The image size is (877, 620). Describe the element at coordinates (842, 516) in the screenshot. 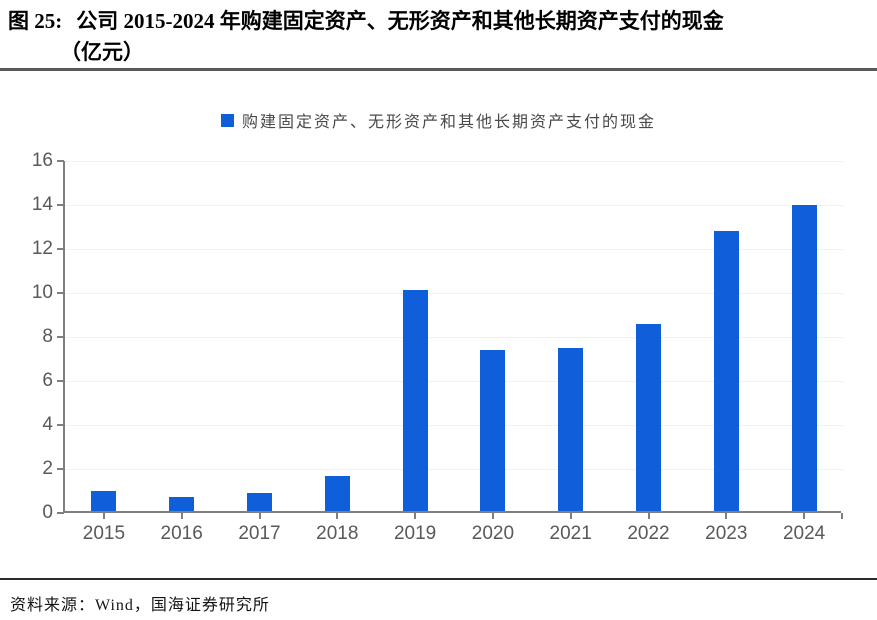

I see `x-axis-end-tick` at that location.